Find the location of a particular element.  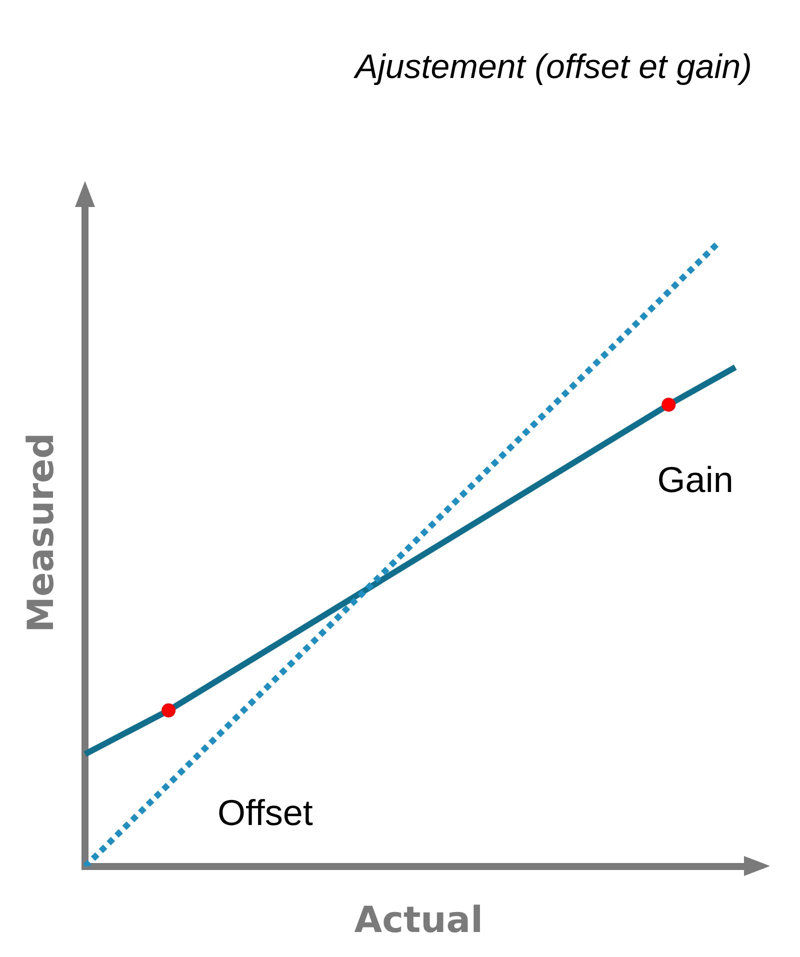

annotation: Offset is located at coordinates (265, 813).